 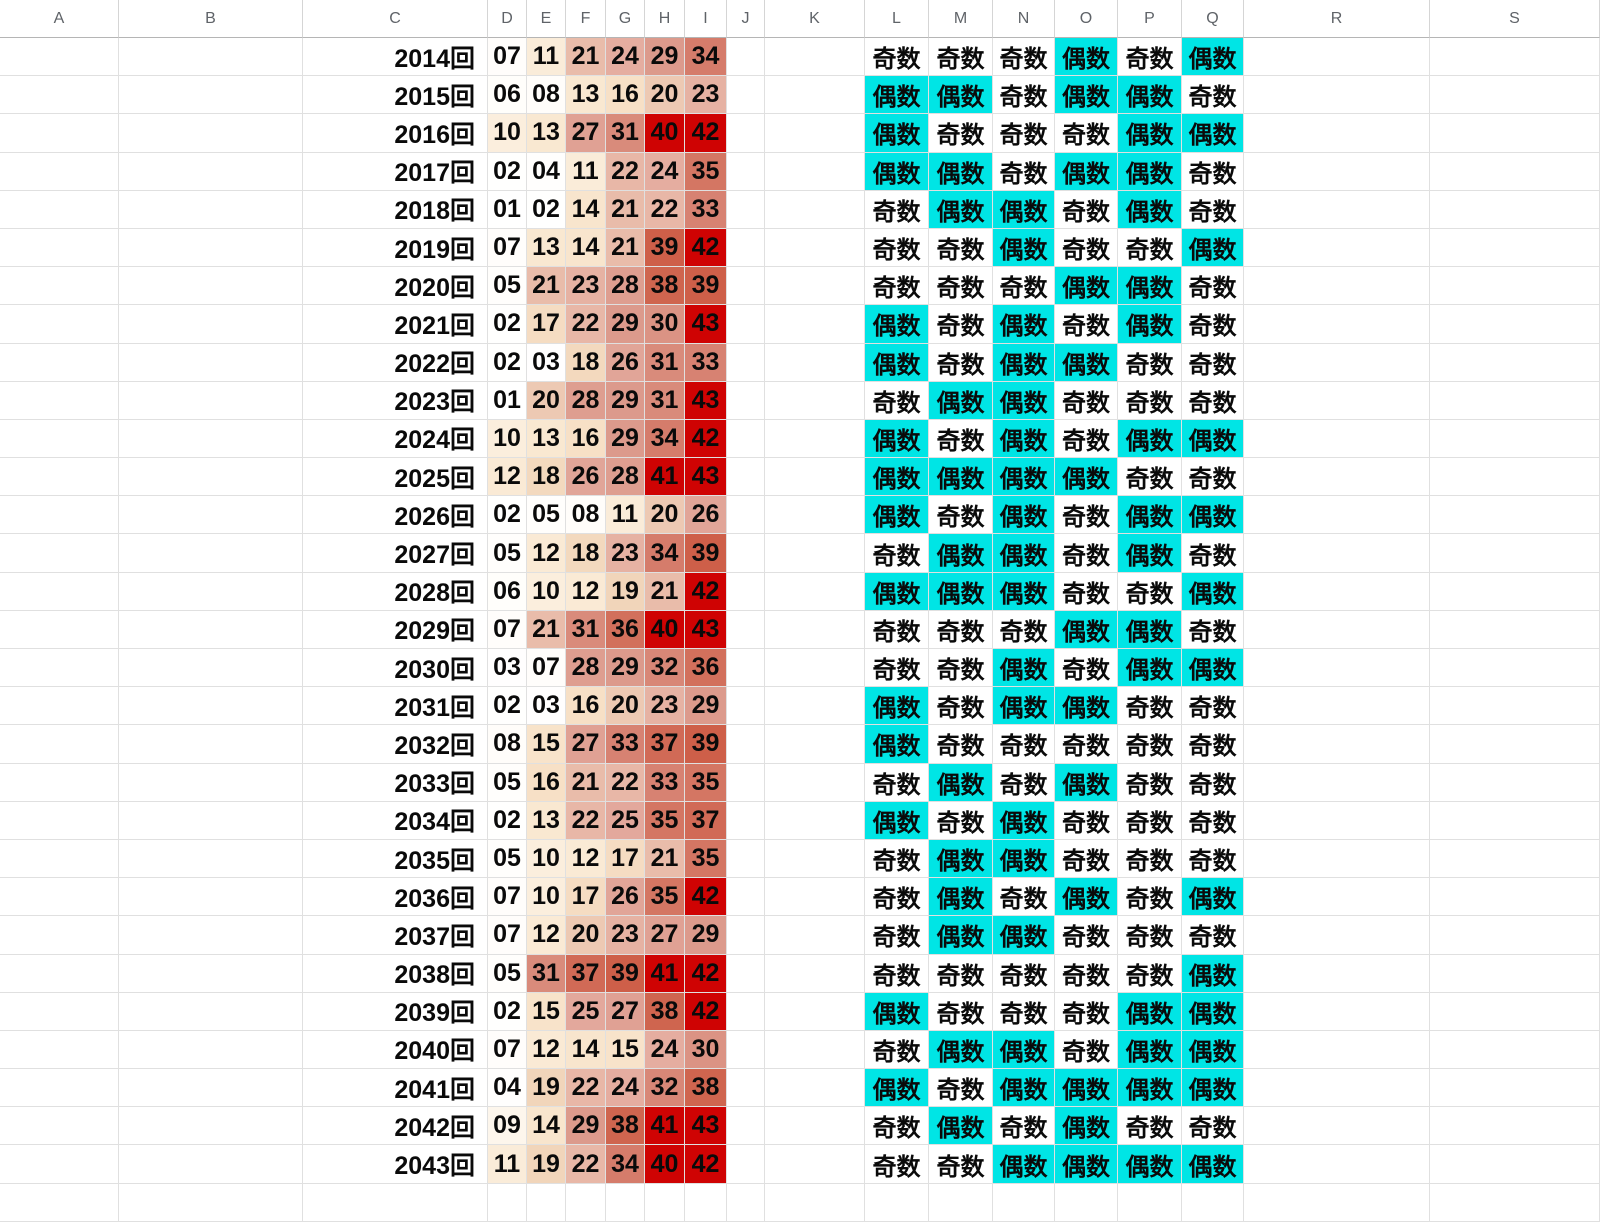 What do you see at coordinates (665, 439) in the screenshot?
I see `lottery-number-cell: 34` at bounding box center [665, 439].